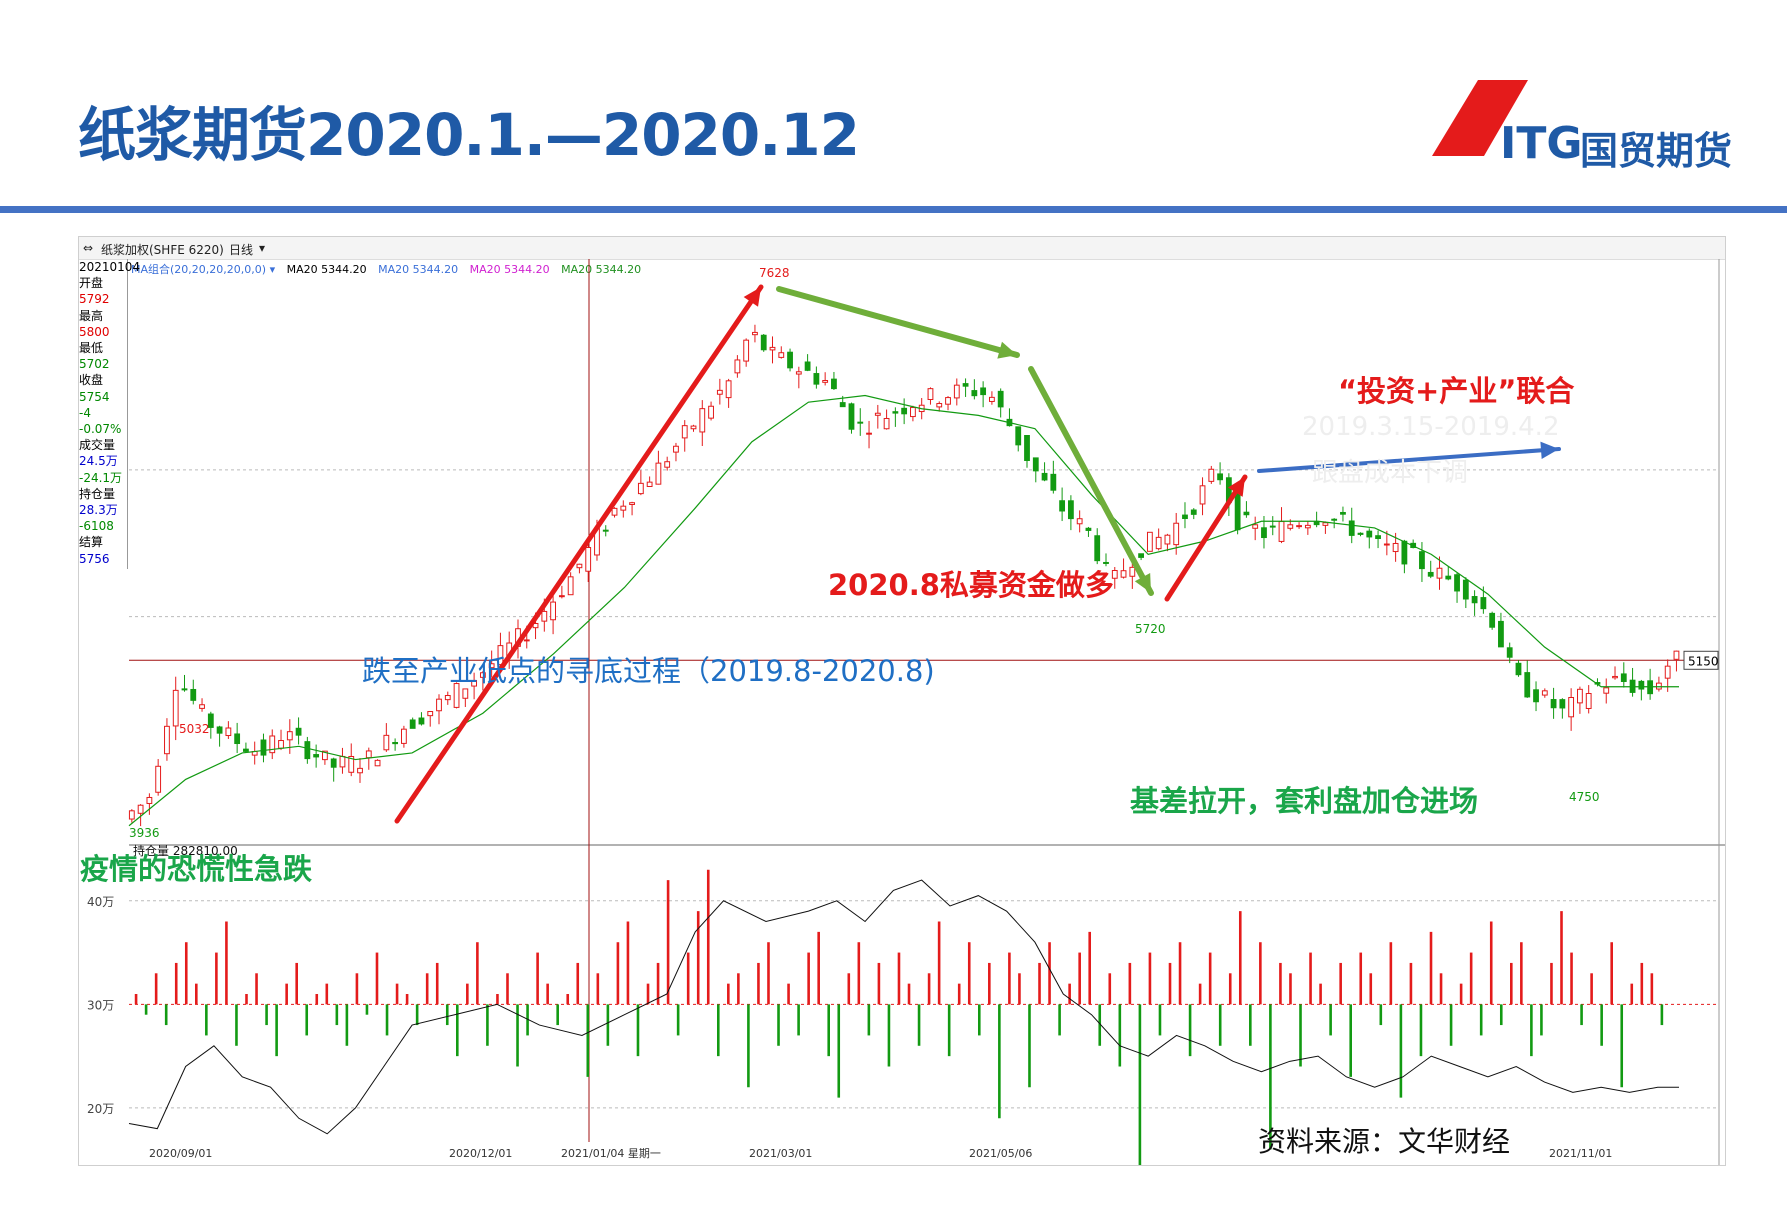  Describe the element at coordinates (88, 248) in the screenshot. I see `chain-icon: ⇔` at that location.